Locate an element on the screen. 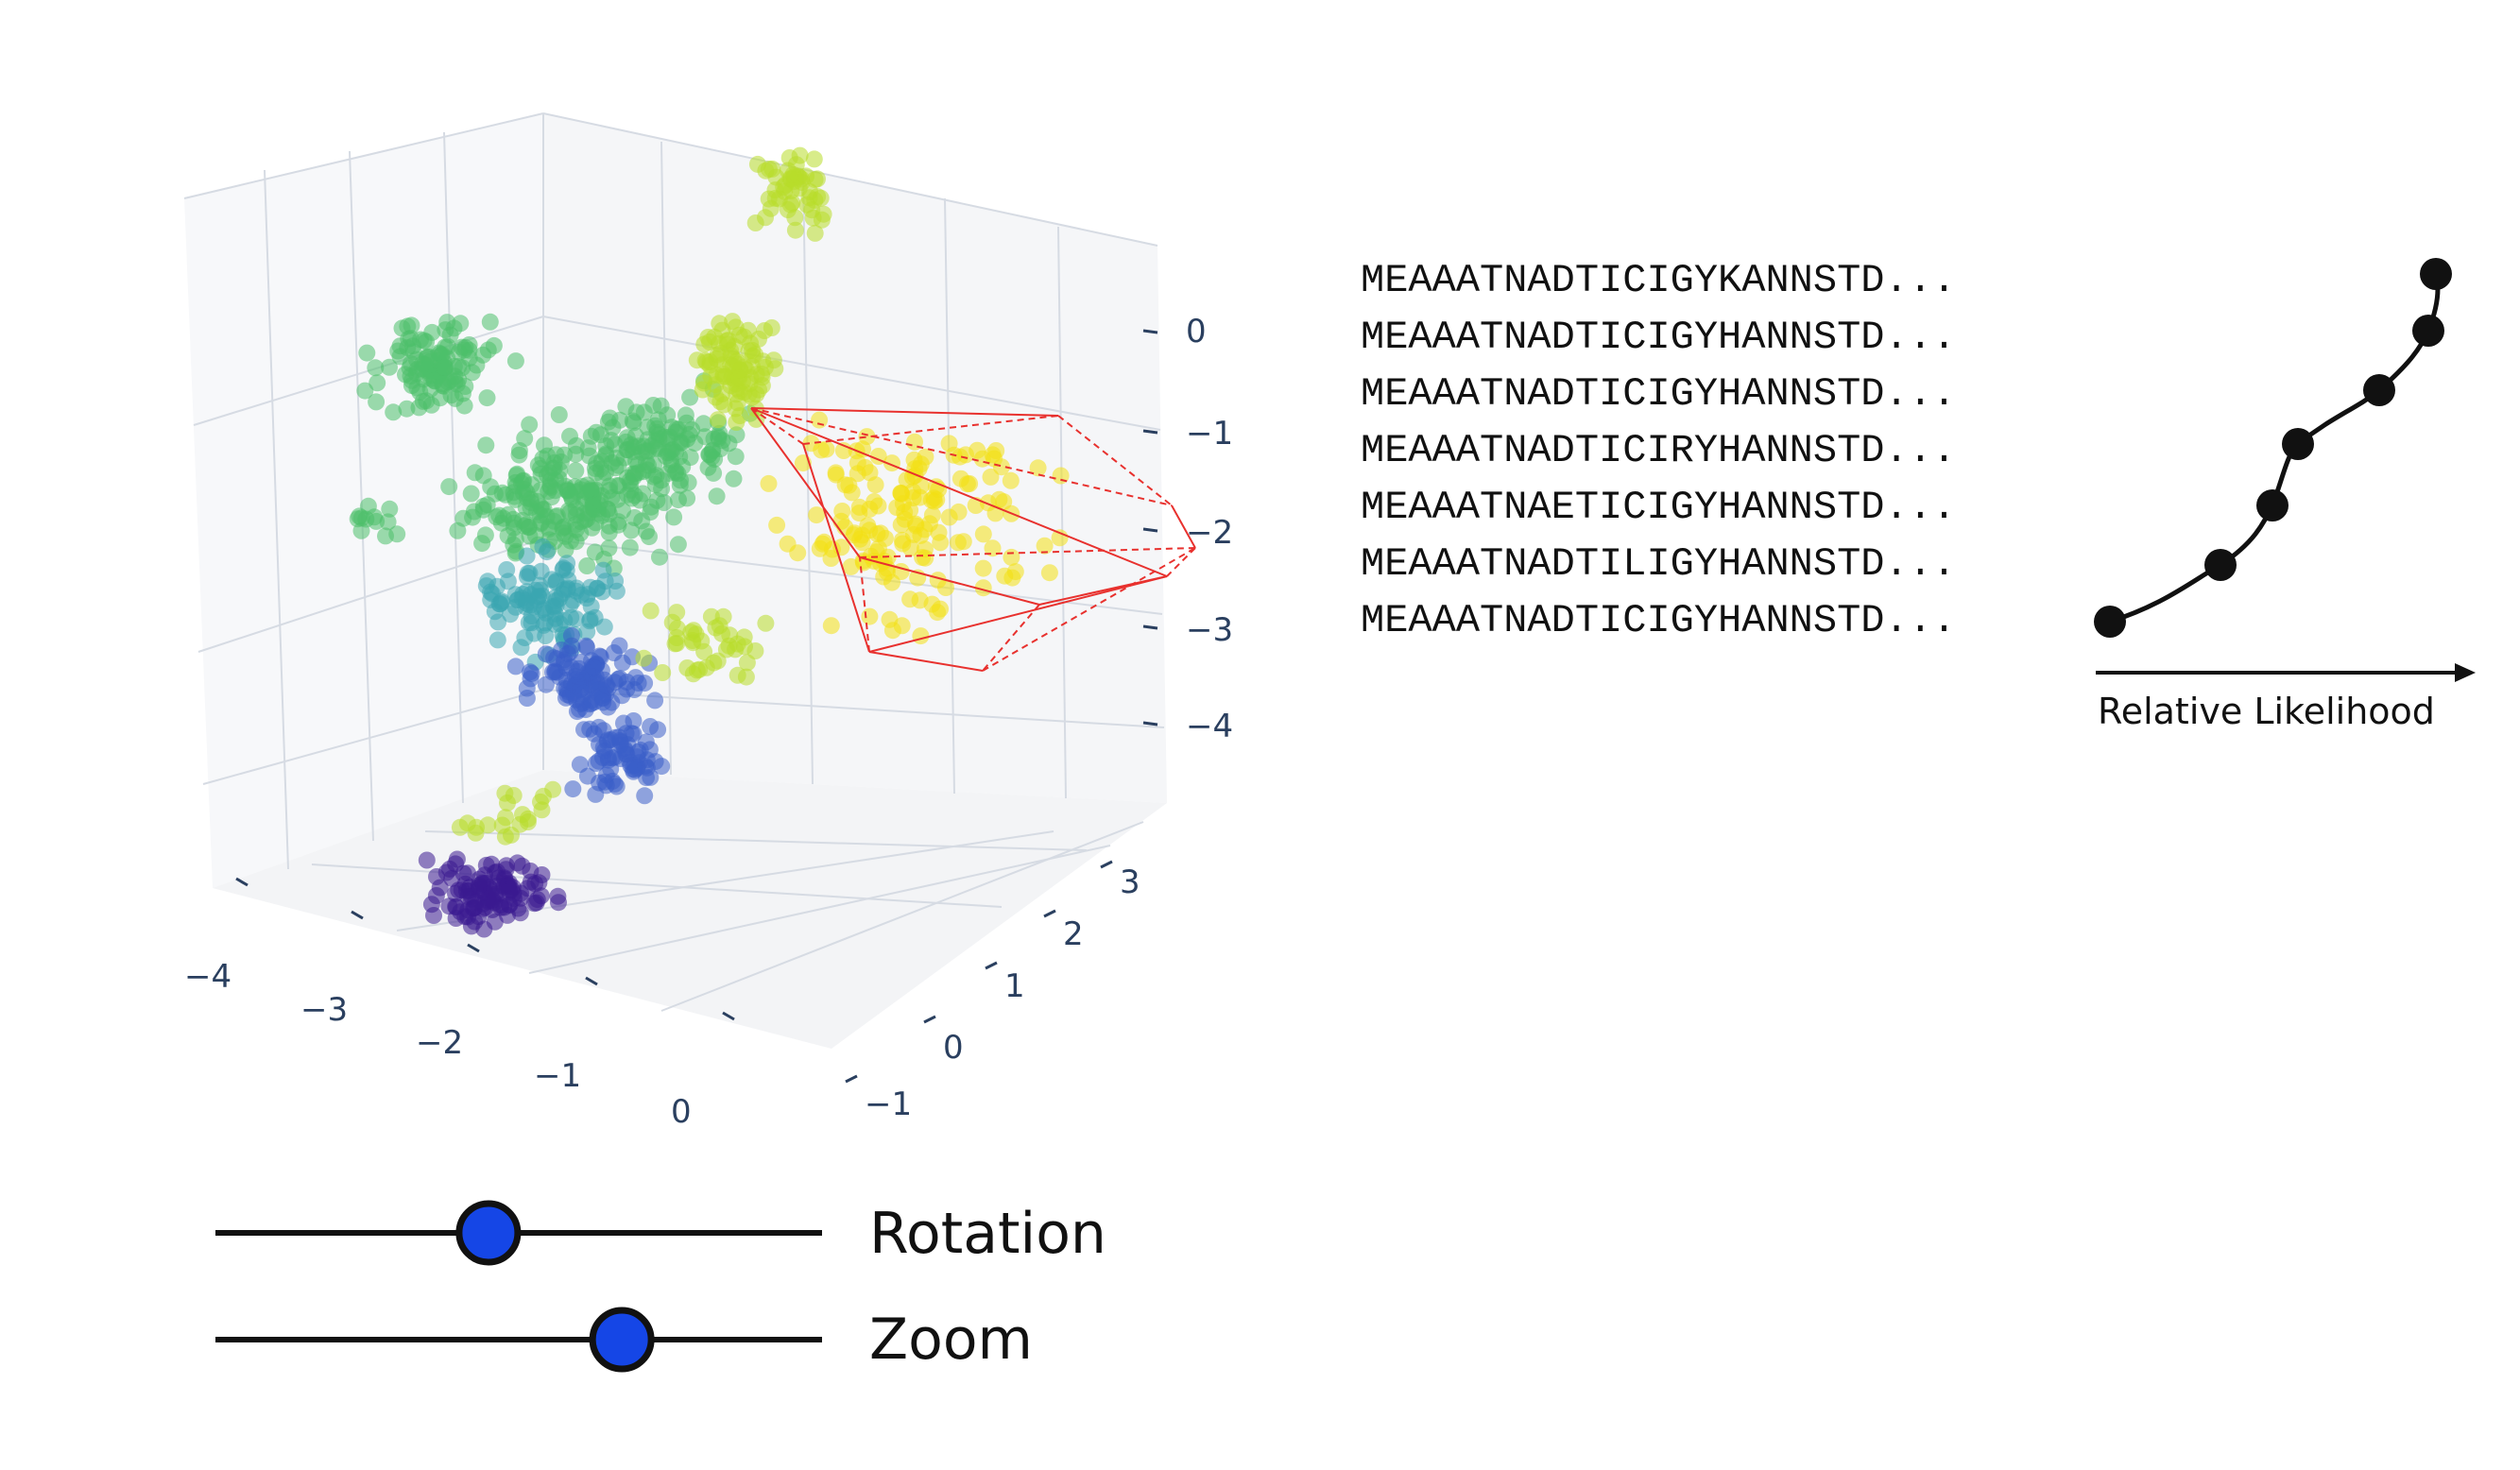 The image size is (2520, 1470). z-tick-label: −2 is located at coordinates (1209, 533).